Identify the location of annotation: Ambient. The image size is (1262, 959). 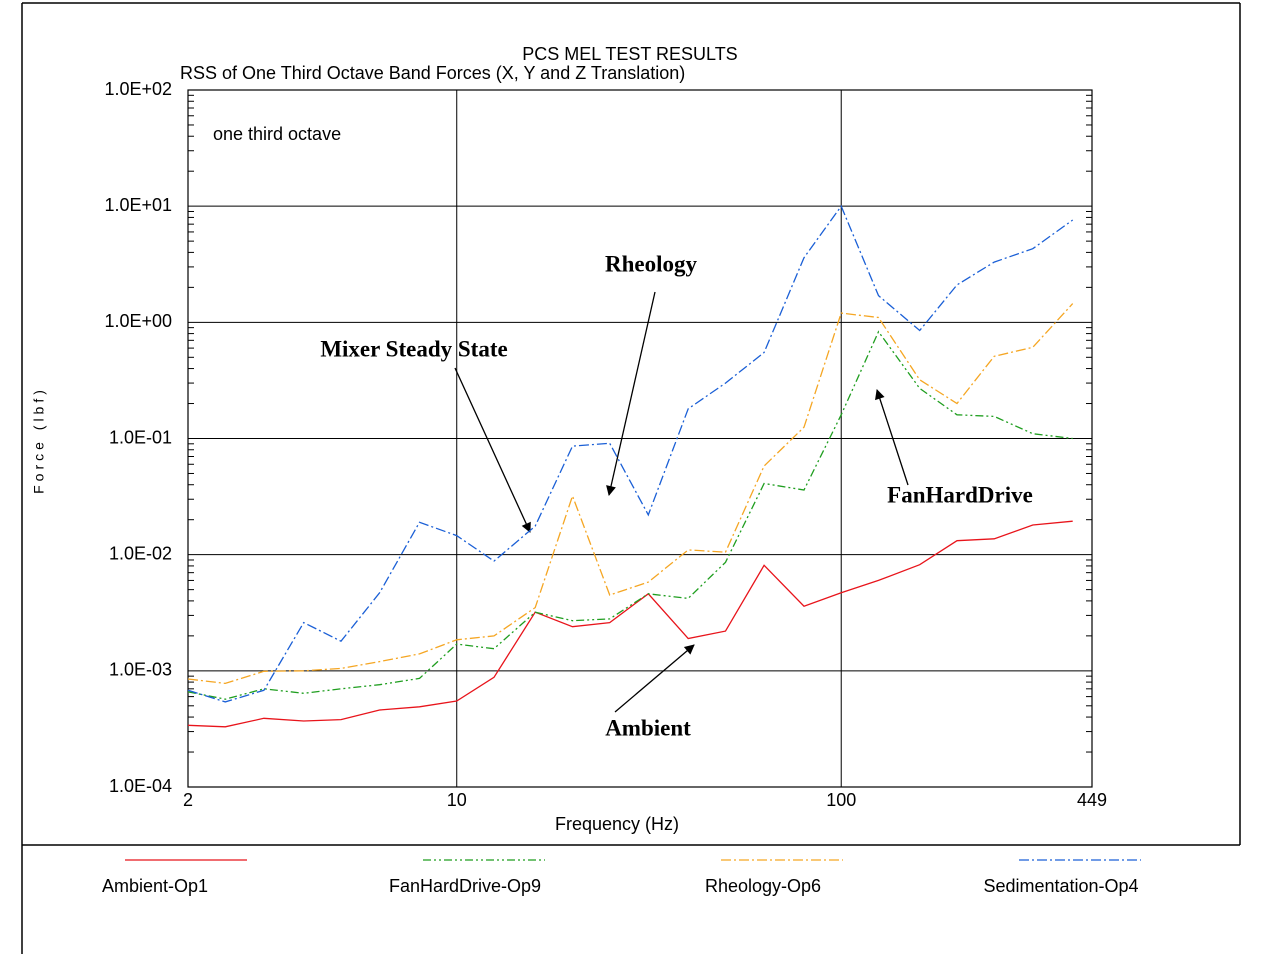
(648, 727).